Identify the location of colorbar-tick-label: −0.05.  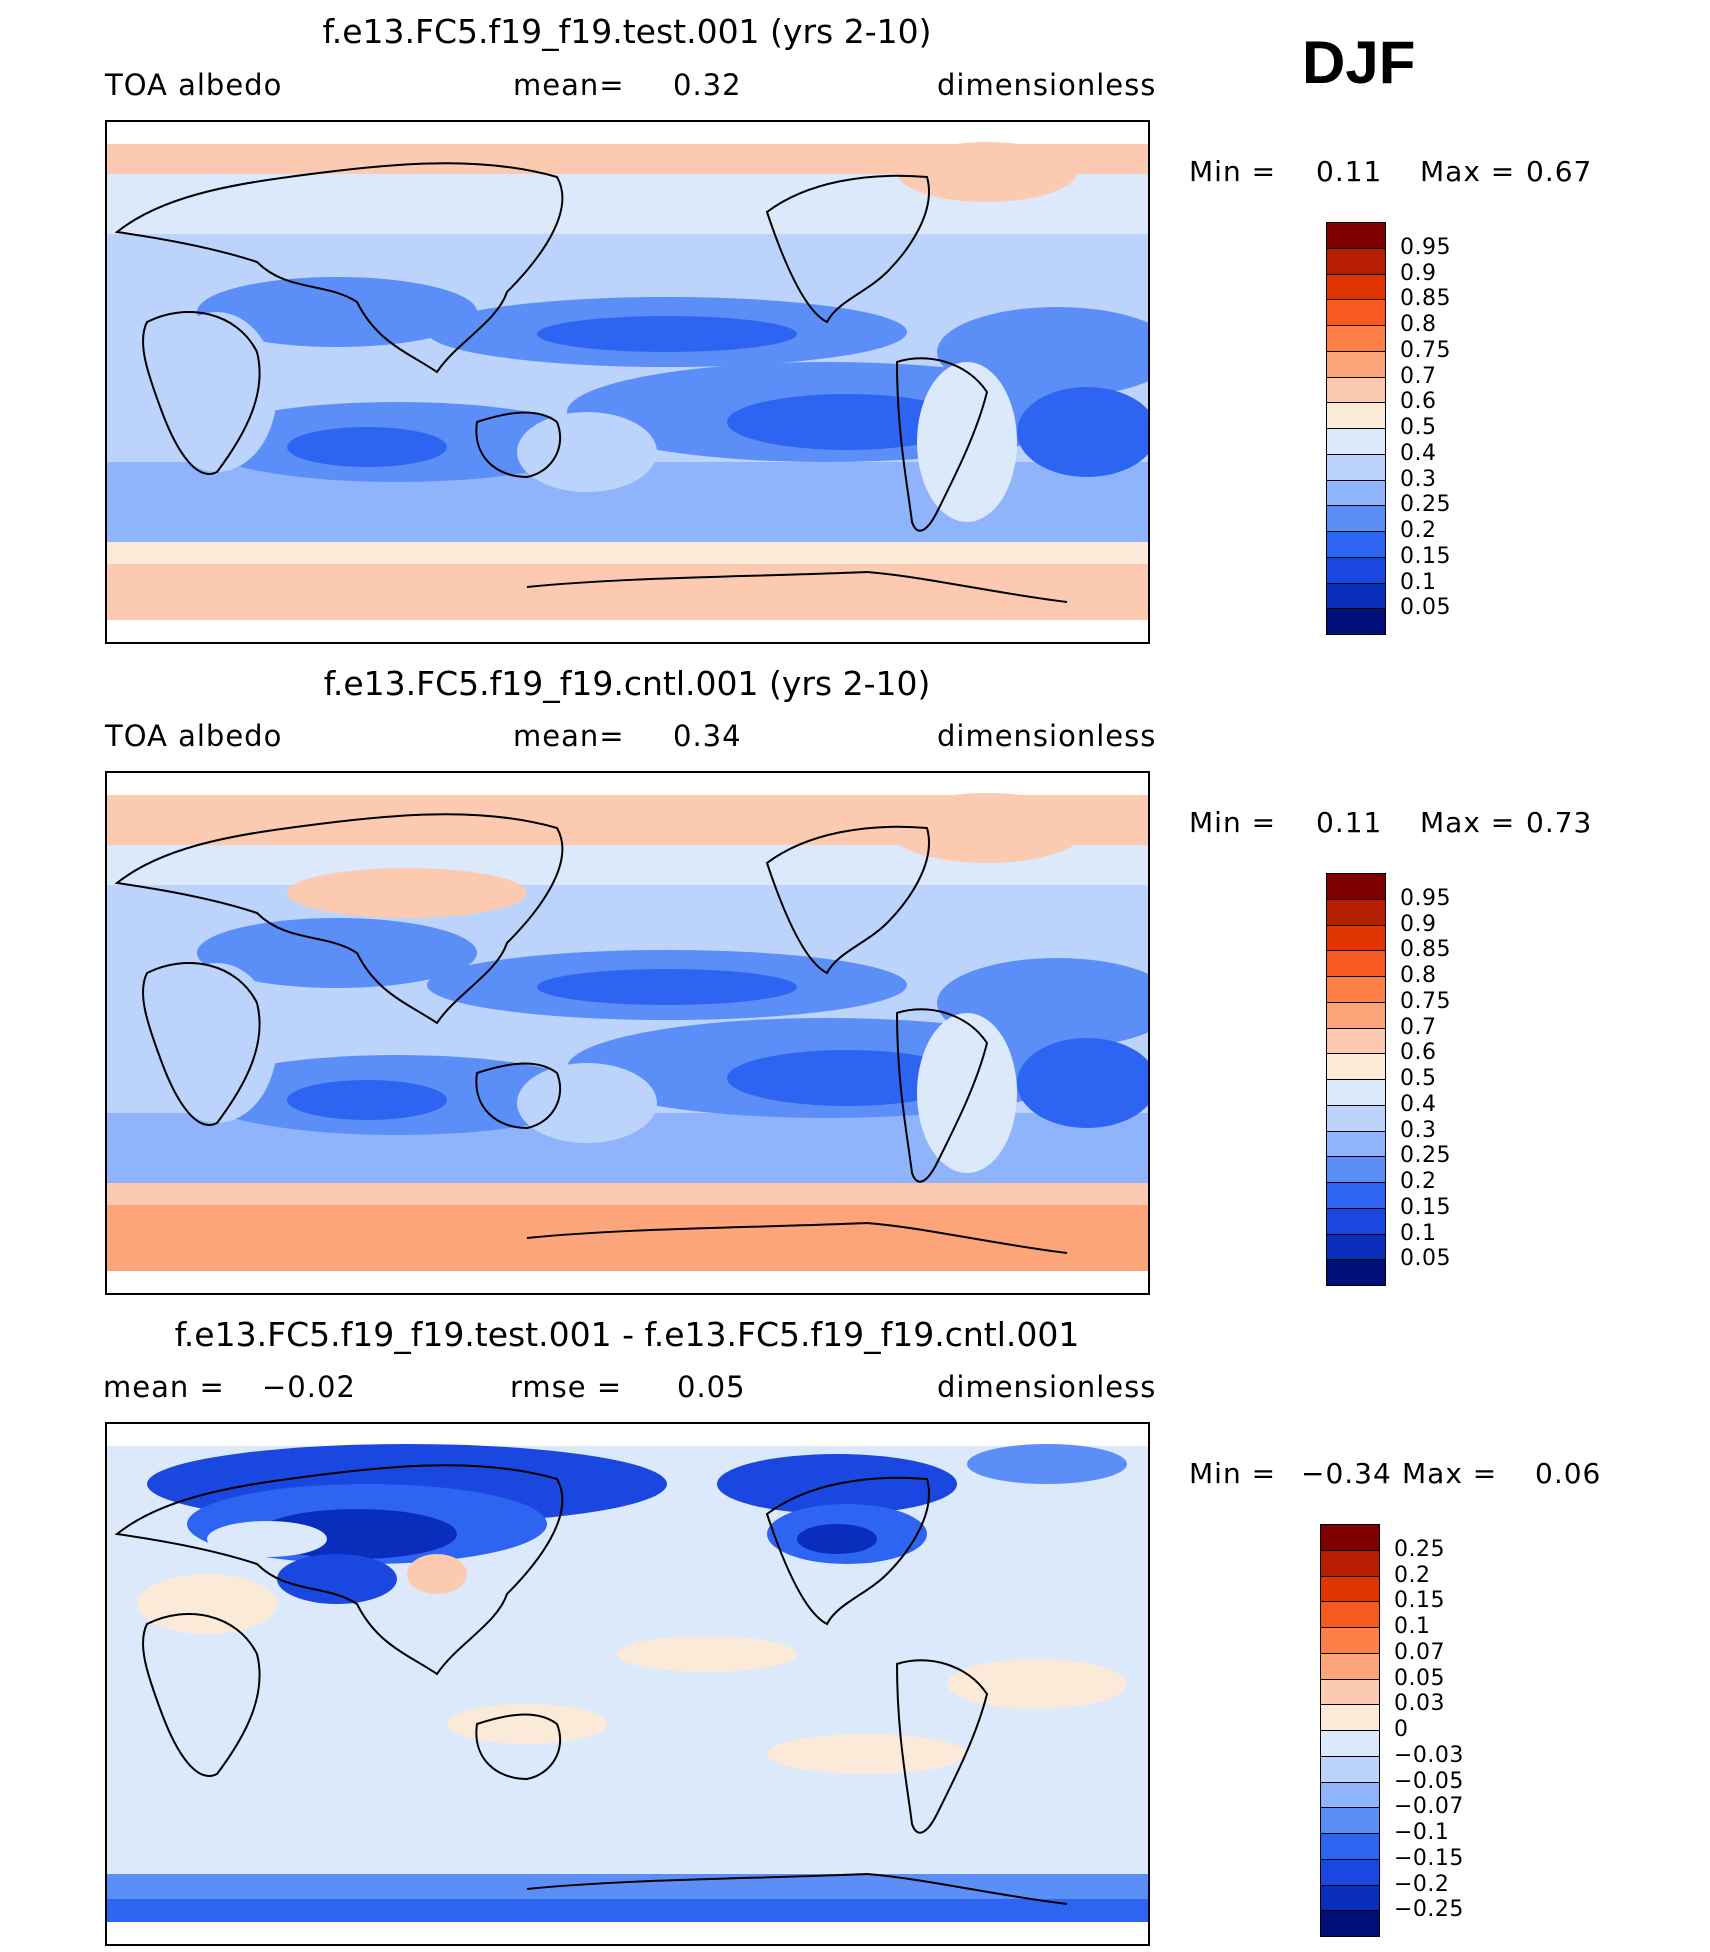
(1429, 1781).